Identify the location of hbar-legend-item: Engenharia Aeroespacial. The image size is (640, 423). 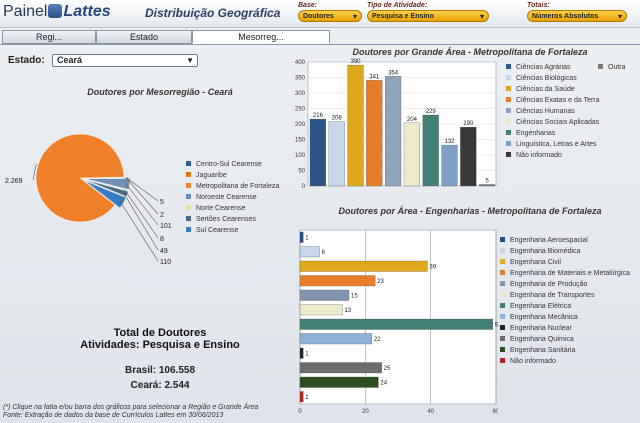
(565, 240).